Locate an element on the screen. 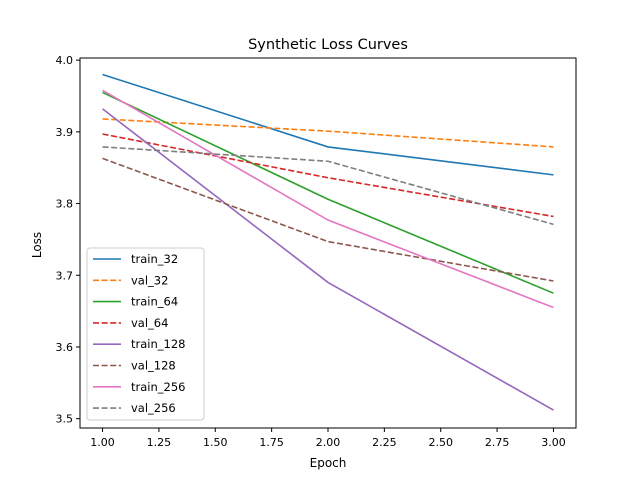 The width and height of the screenshot is (640, 484). legend-label-val_64: val_64 is located at coordinates (149, 323).